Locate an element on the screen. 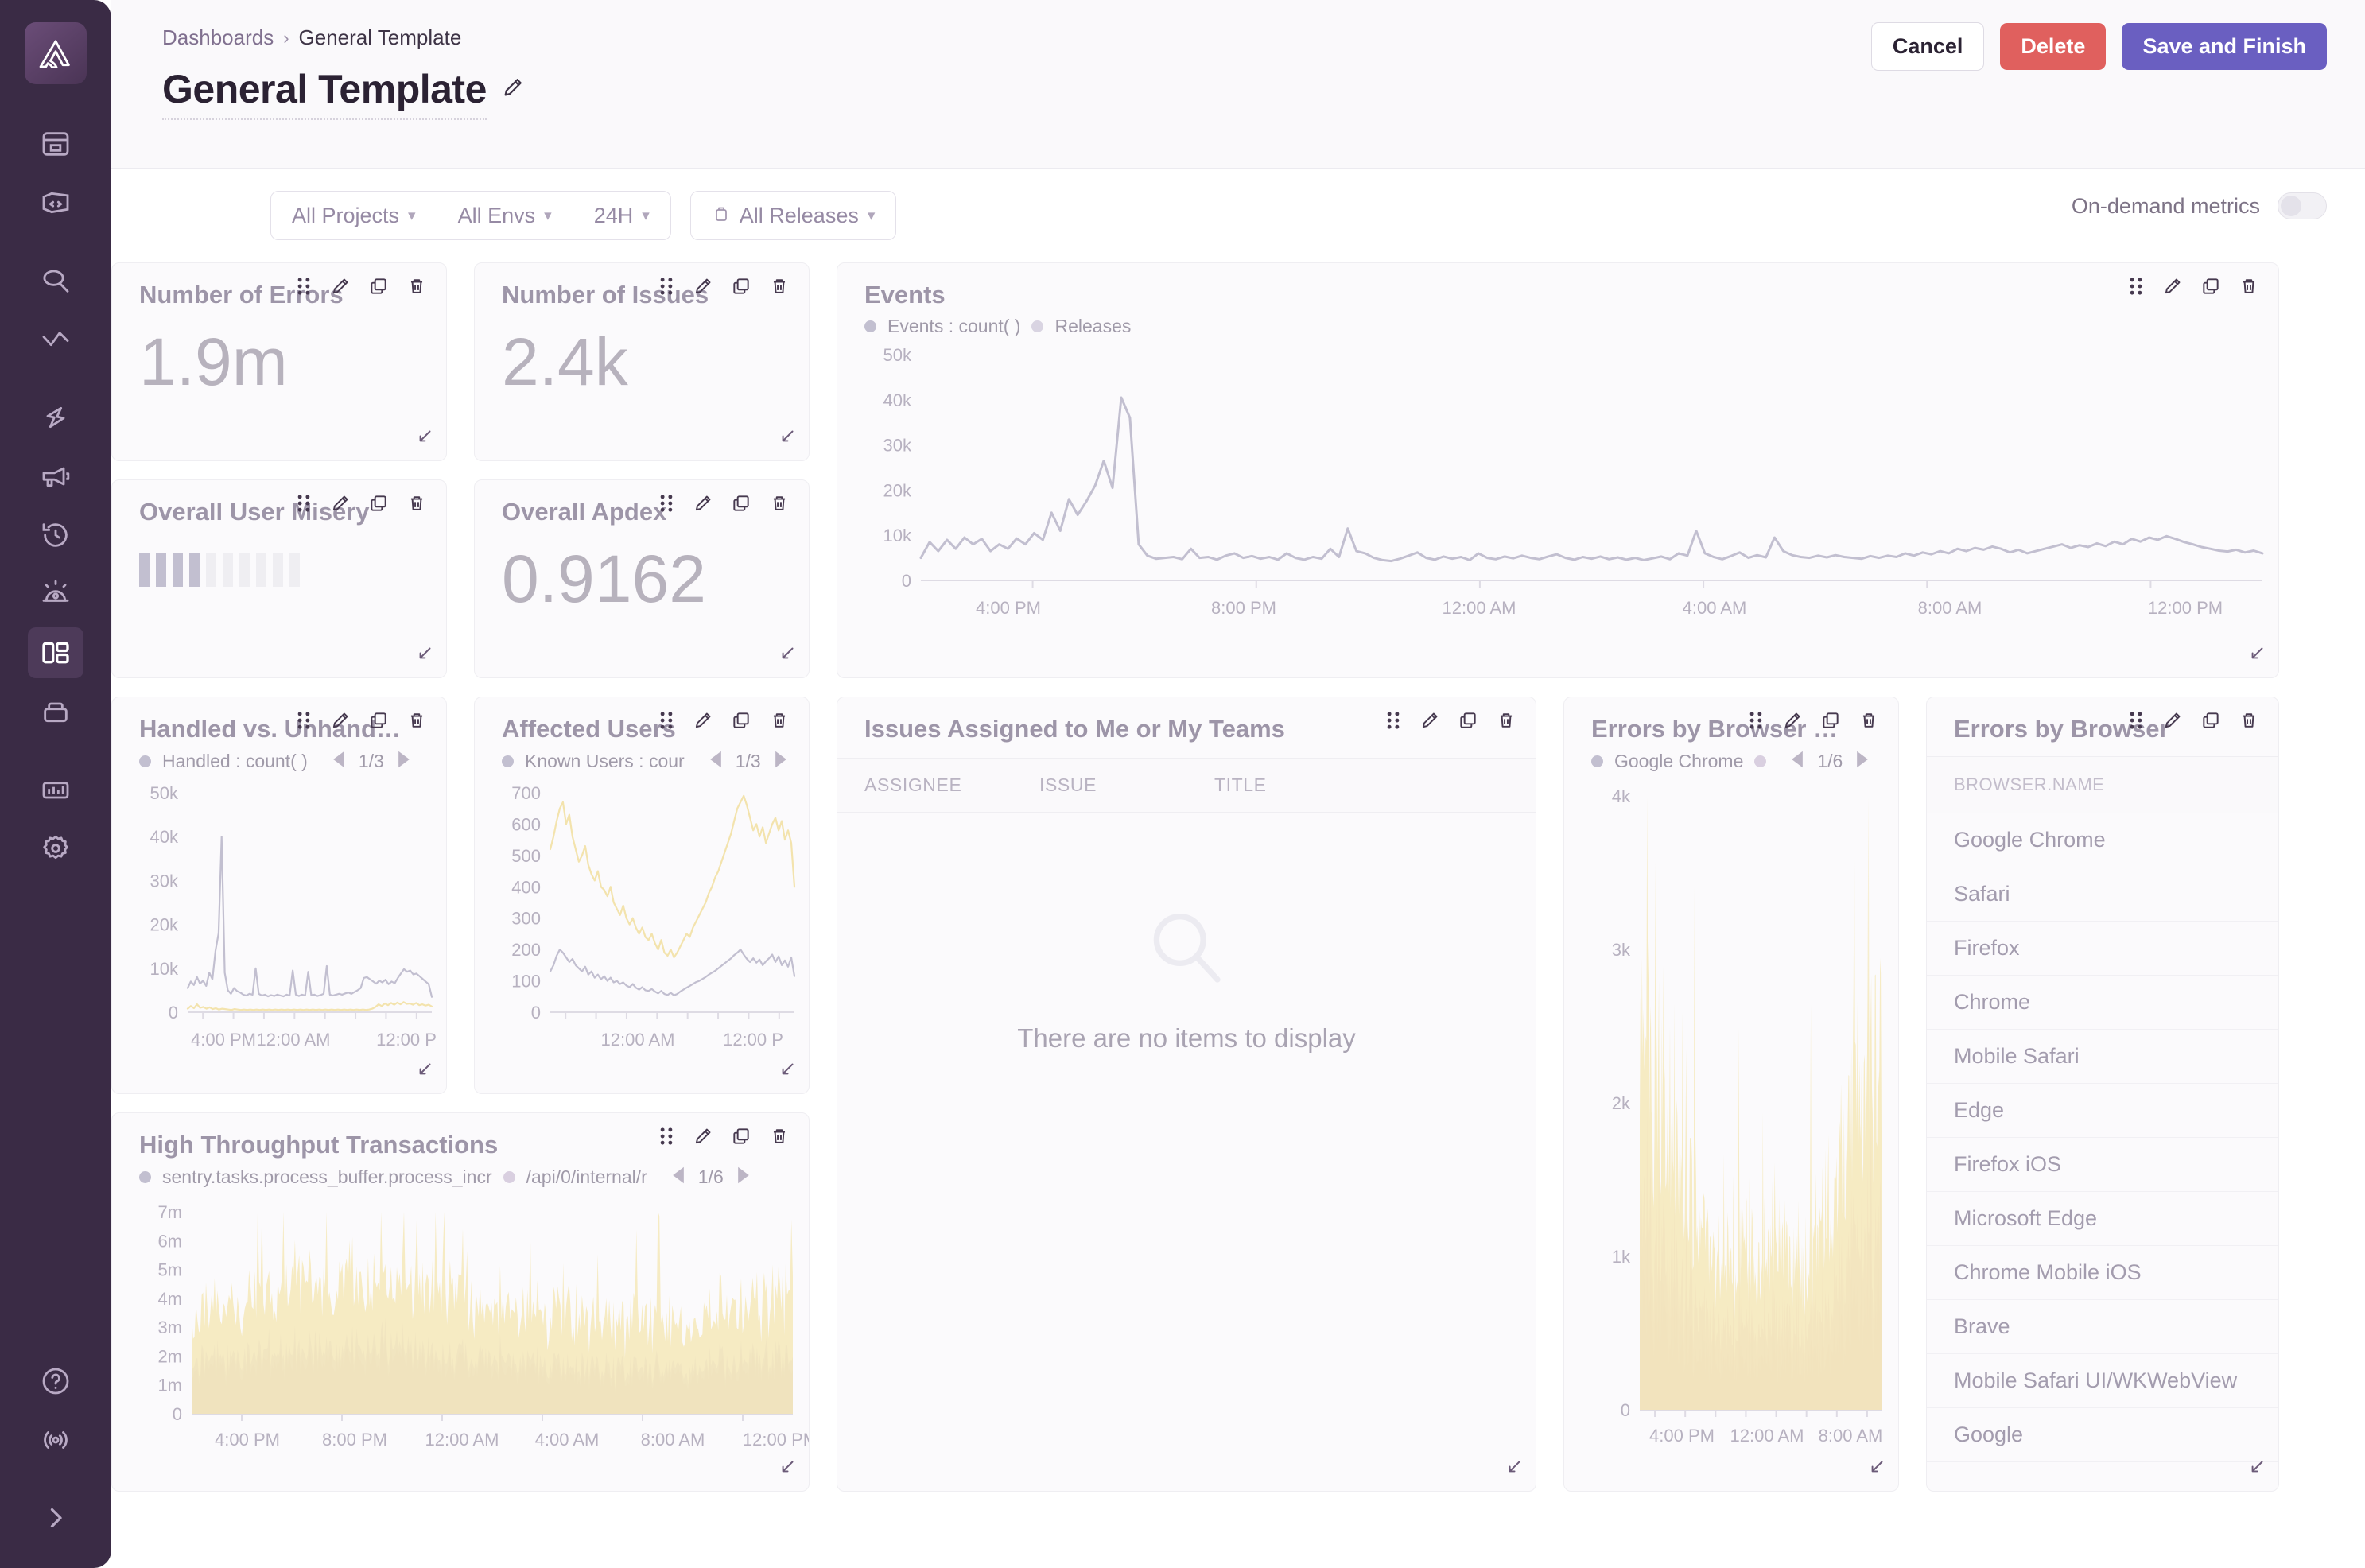  sidebar-expand is located at coordinates (55, 1517).